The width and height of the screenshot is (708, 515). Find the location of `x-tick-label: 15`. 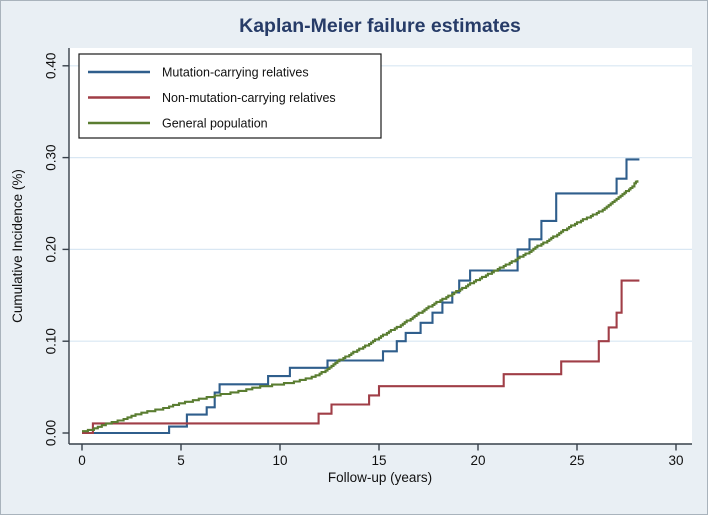

x-tick-label: 15 is located at coordinates (378, 460).